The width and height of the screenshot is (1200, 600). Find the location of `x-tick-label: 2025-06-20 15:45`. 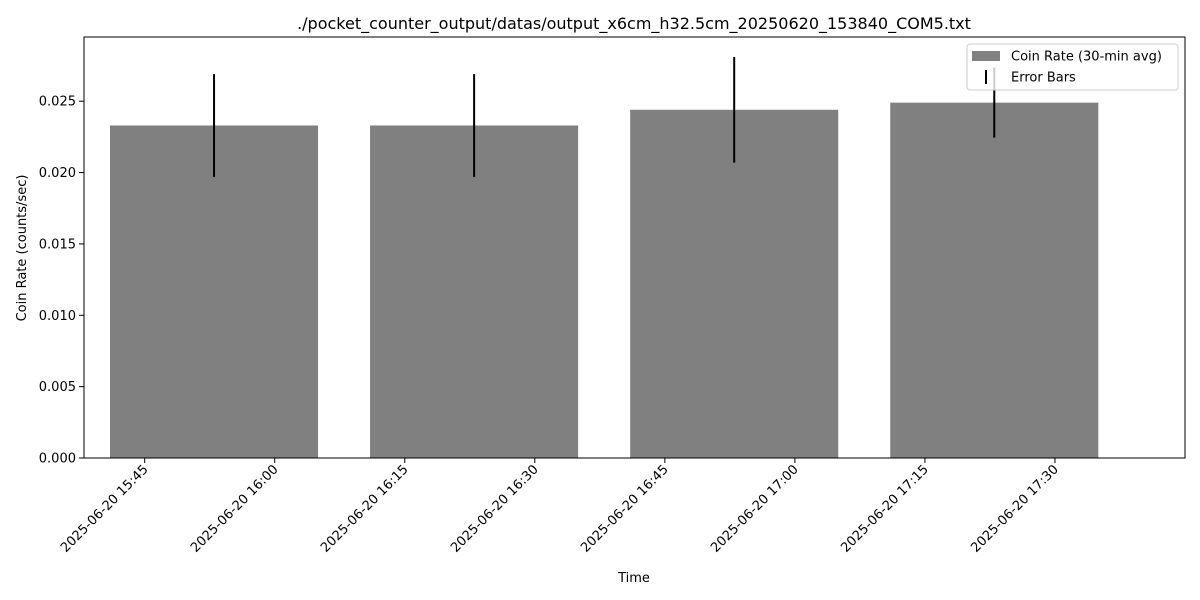

x-tick-label: 2025-06-20 15:45 is located at coordinates (104, 508).